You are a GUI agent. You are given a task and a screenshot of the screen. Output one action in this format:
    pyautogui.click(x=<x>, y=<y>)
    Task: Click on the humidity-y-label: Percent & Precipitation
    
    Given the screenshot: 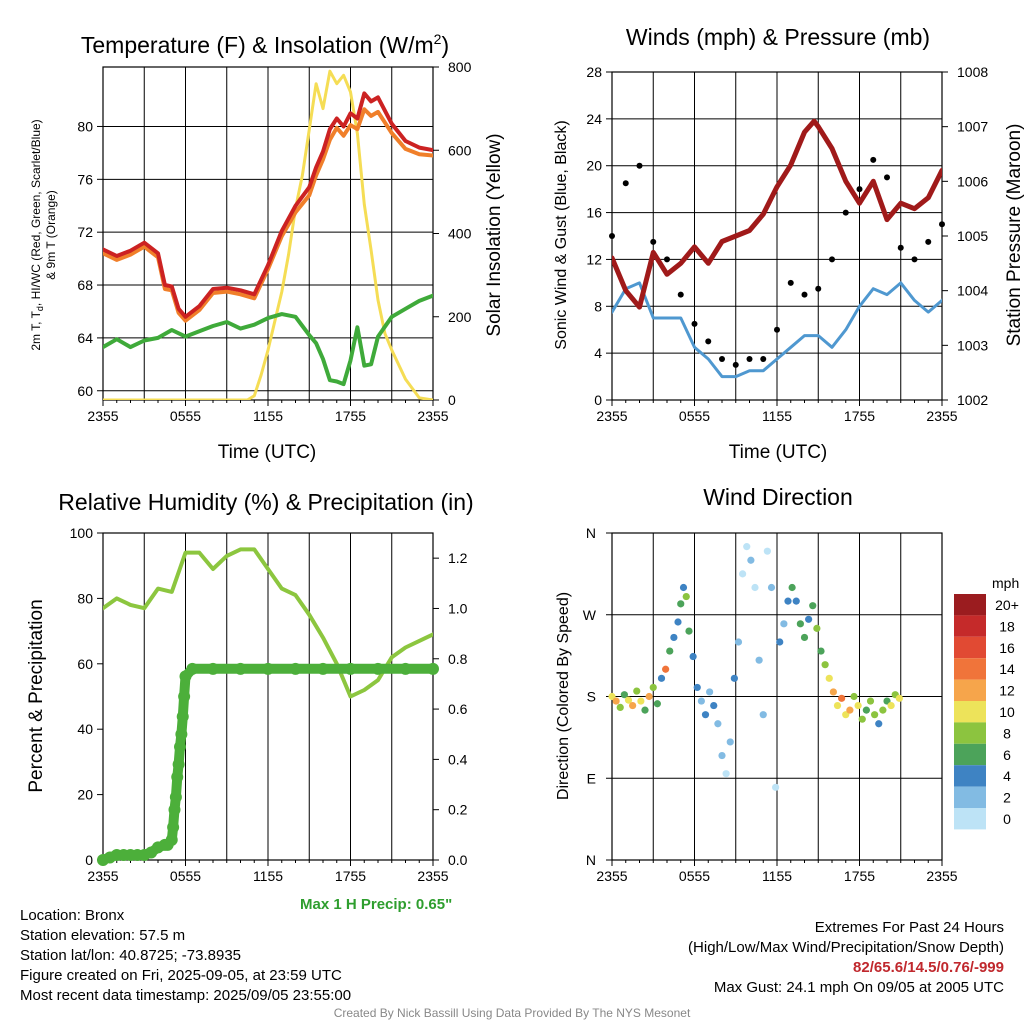 What is the action you would take?
    pyautogui.click(x=36, y=695)
    